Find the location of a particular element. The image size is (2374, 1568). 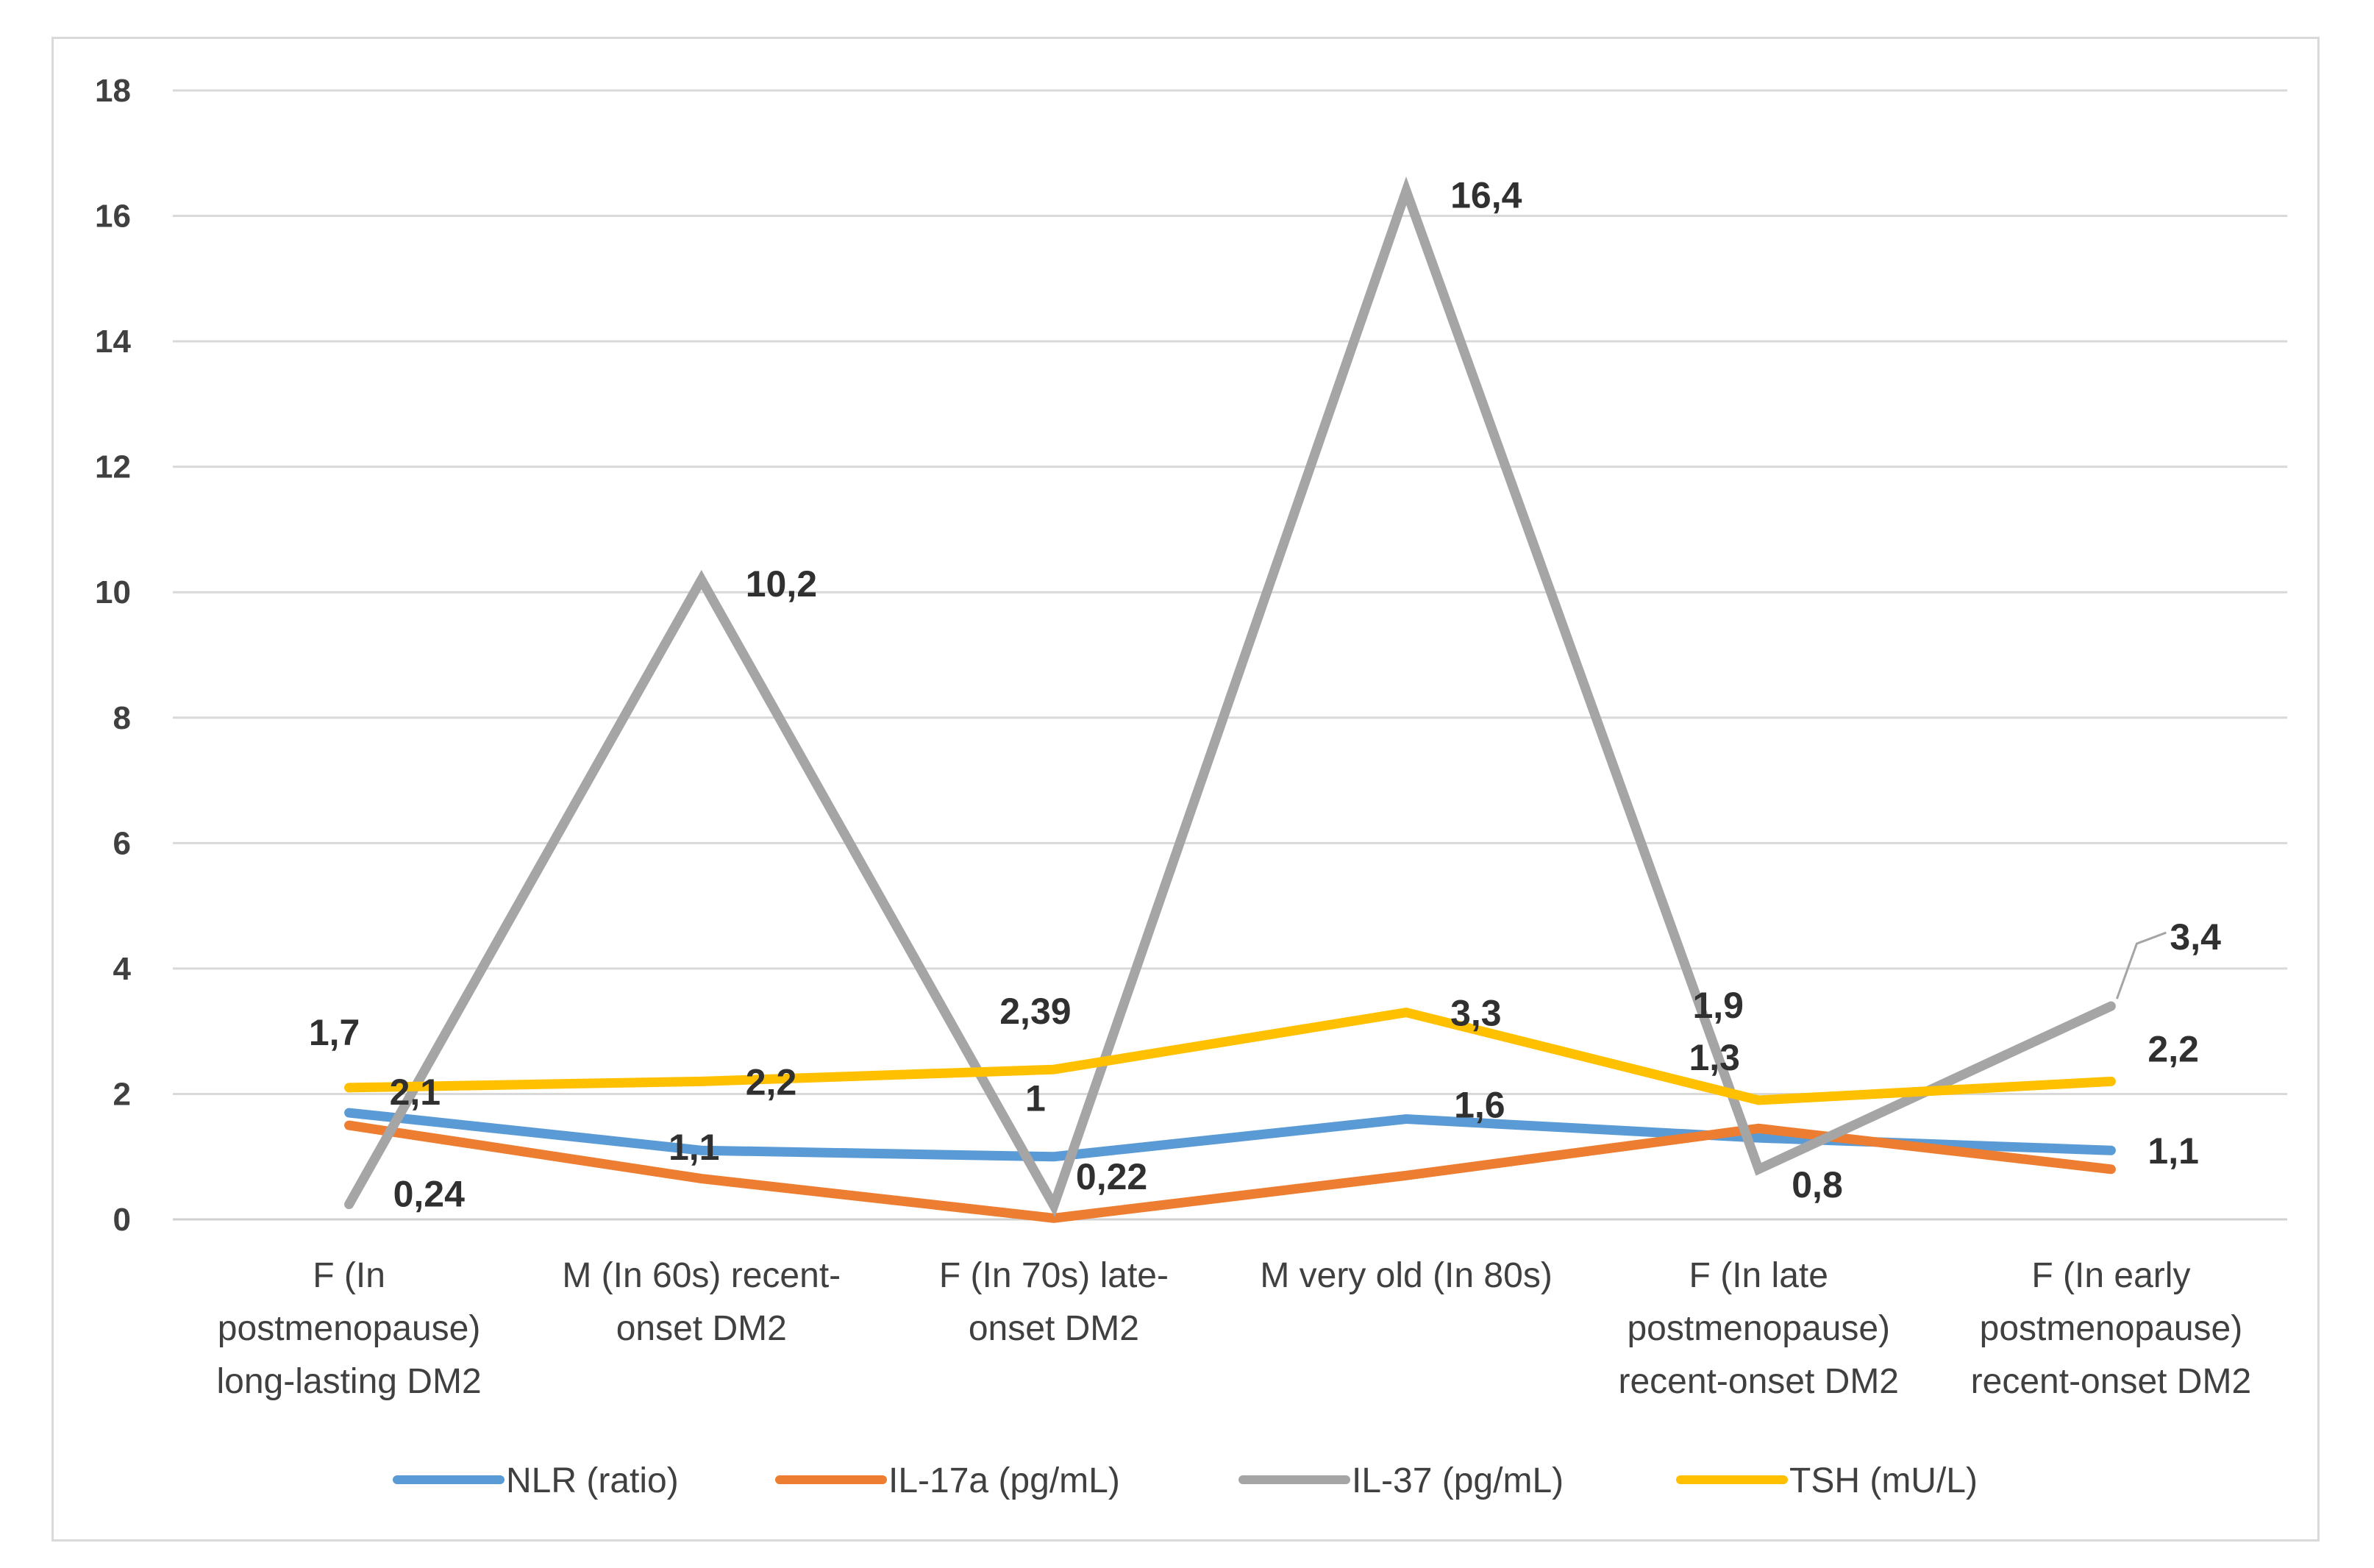

y-tick-label: 10 is located at coordinates (113, 592).